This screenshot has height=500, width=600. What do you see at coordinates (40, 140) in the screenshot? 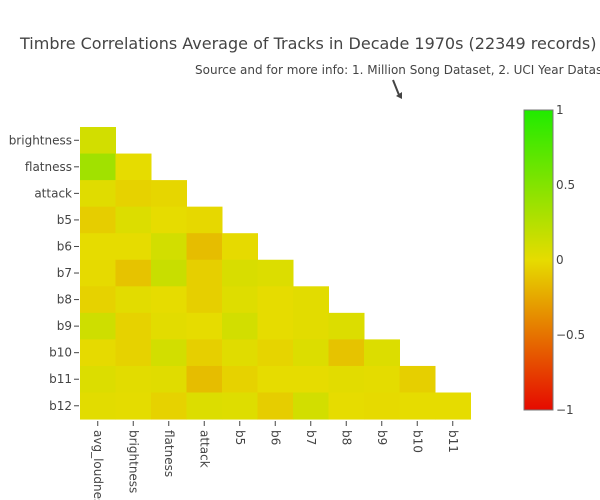
I see `y-tick-label: brightness` at bounding box center [40, 140].